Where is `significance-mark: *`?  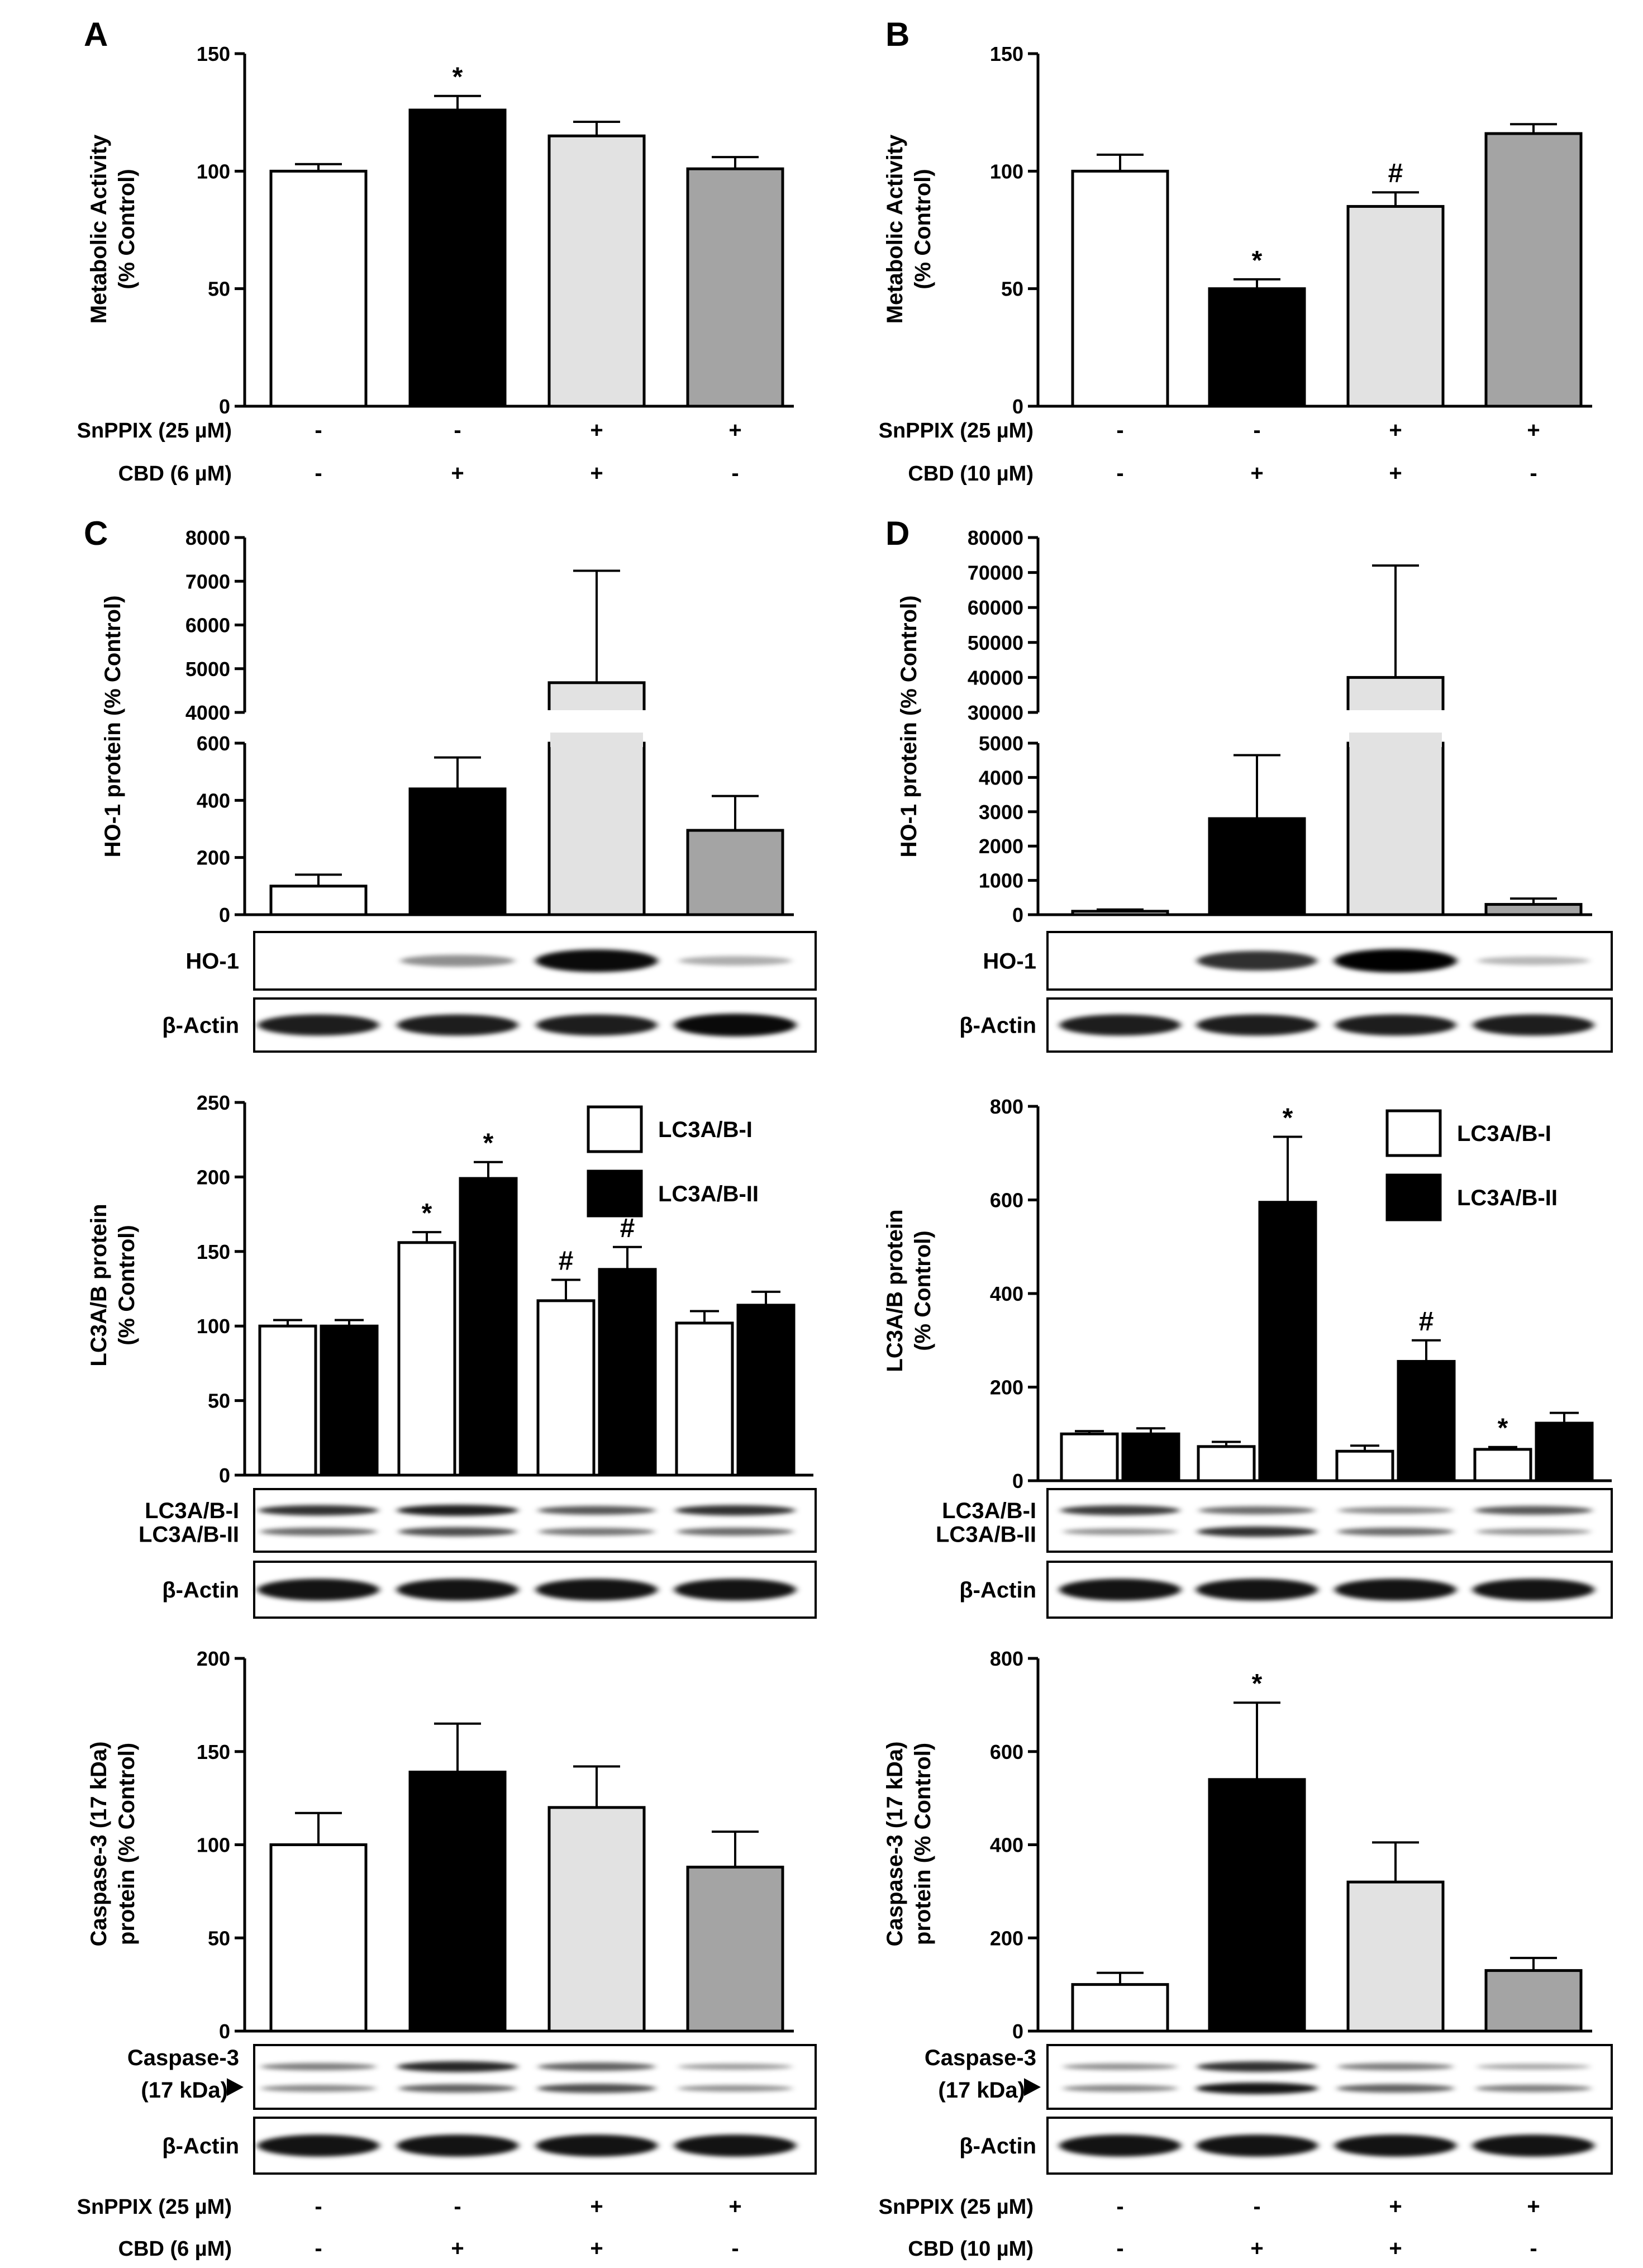 significance-mark: * is located at coordinates (1503, 1428).